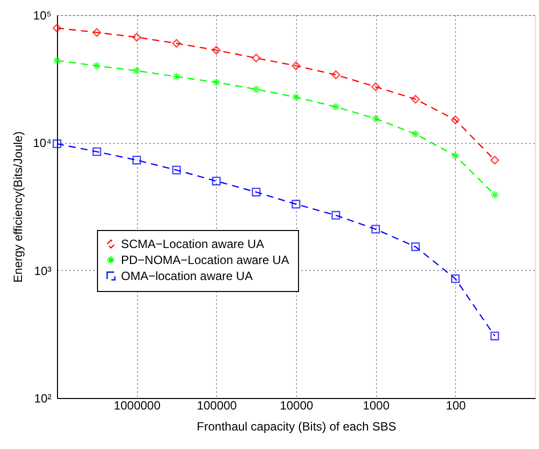 Image resolution: width=539 pixels, height=449 pixels. I want to click on x-tick-label: 1000000, so click(137, 405).